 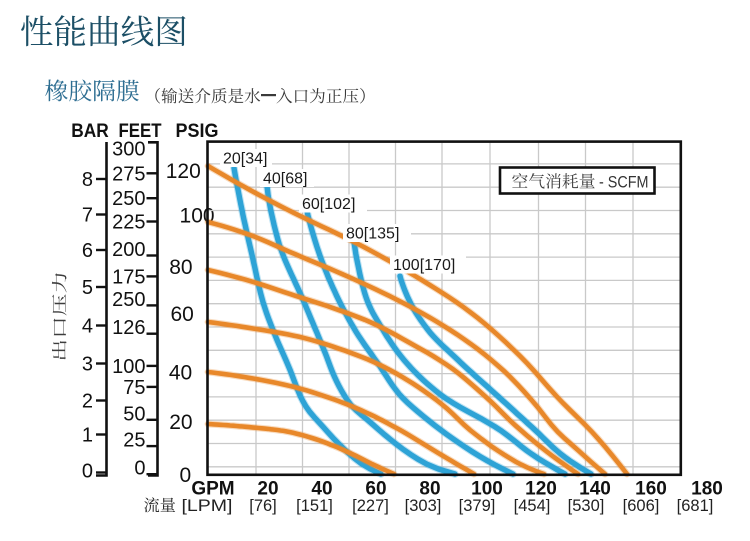 What do you see at coordinates (423, 506) in the screenshot?
I see `svg-text: [303]` at bounding box center [423, 506].